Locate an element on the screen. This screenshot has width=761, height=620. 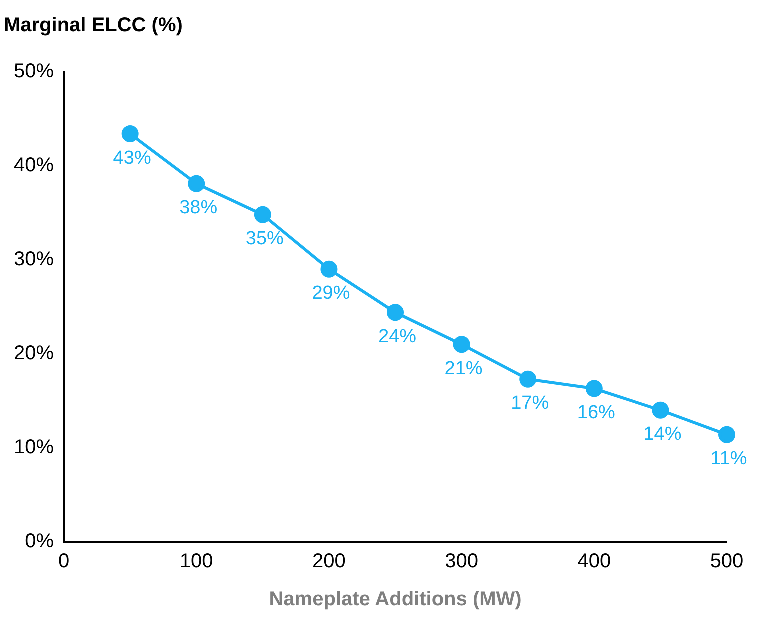
y-tick-label: 20% is located at coordinates (34, 353).